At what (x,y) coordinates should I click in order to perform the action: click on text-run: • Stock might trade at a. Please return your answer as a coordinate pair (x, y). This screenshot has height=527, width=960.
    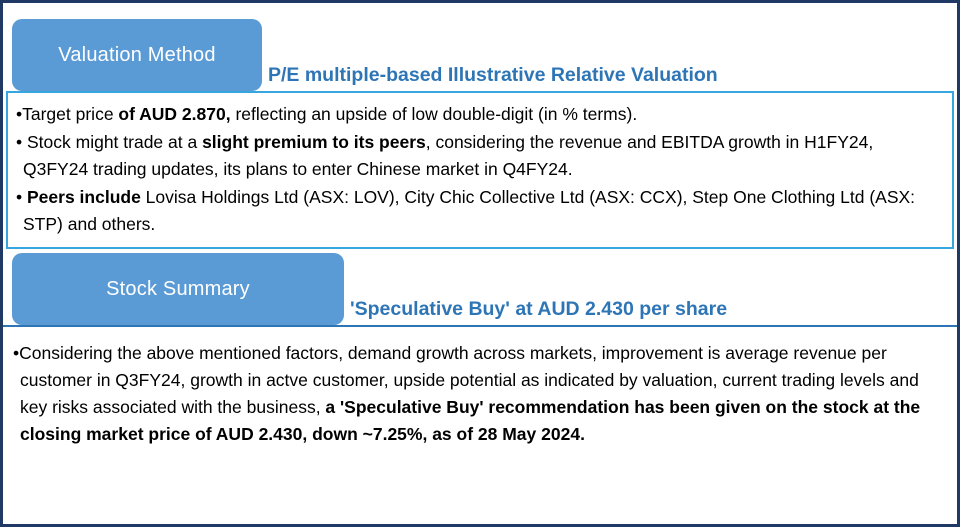
    Looking at the image, I should click on (109, 142).